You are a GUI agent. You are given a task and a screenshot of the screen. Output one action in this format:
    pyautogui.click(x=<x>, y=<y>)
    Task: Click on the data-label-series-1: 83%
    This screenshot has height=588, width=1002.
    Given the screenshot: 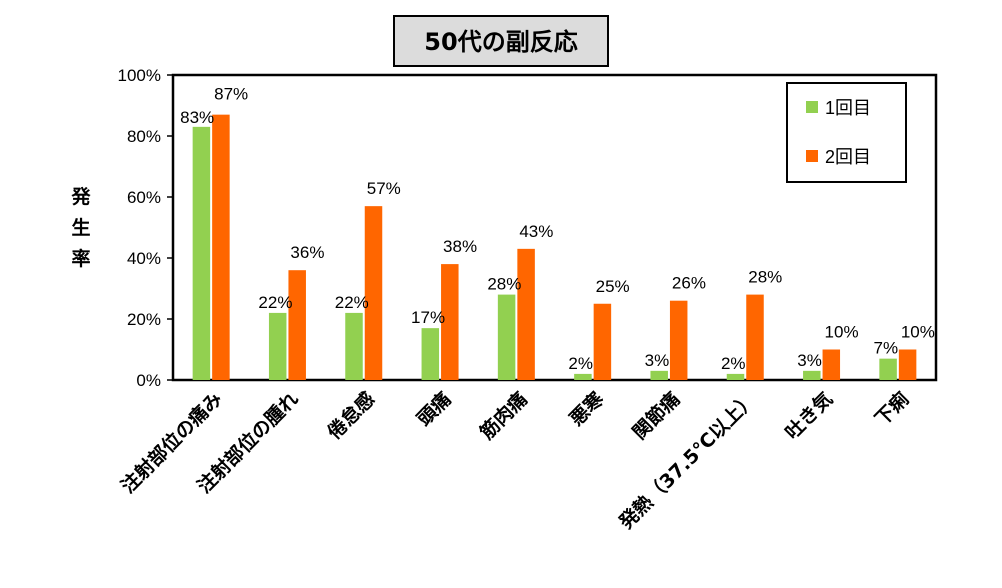 What is the action you would take?
    pyautogui.click(x=197, y=117)
    